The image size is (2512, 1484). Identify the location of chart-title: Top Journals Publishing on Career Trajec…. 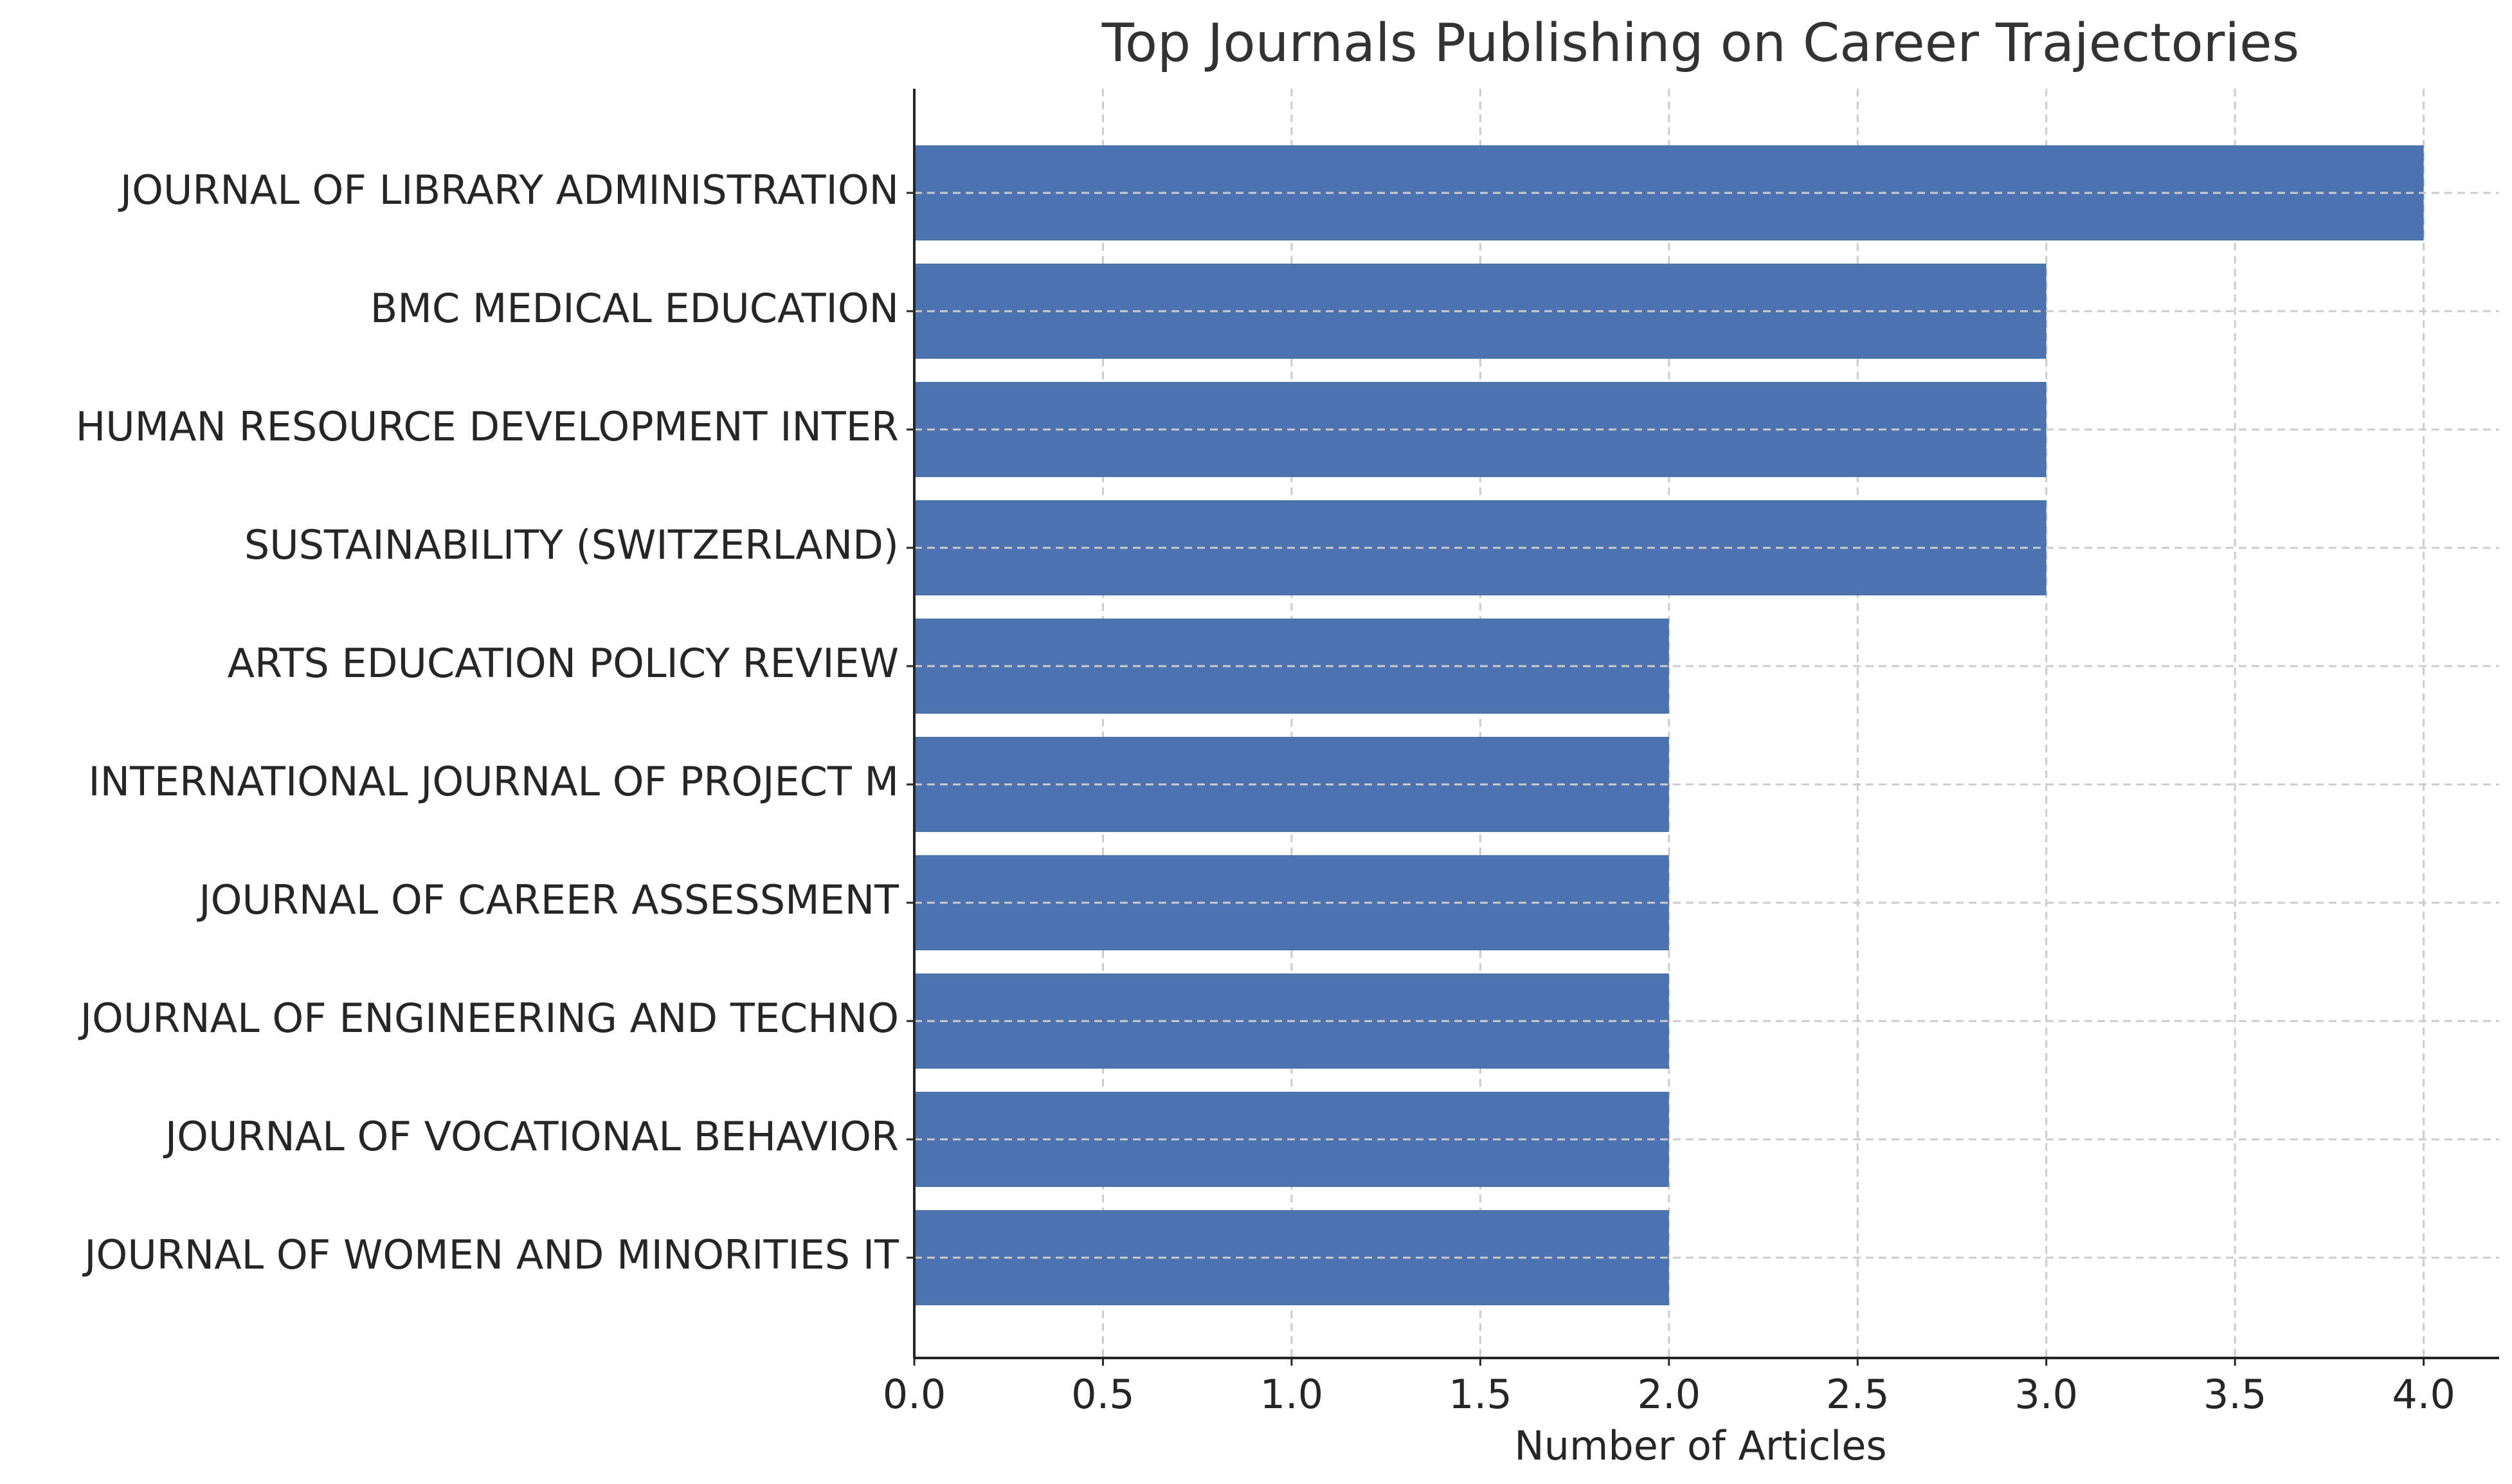
(1700, 43).